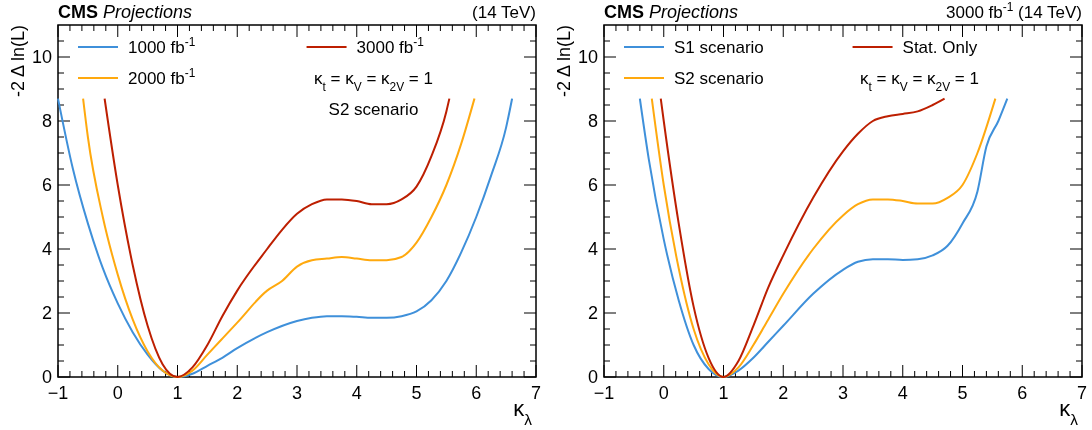 This screenshot has width=1092, height=430. I want to click on legend-label: 1000 fb$^{-1}$, so click(162, 46).